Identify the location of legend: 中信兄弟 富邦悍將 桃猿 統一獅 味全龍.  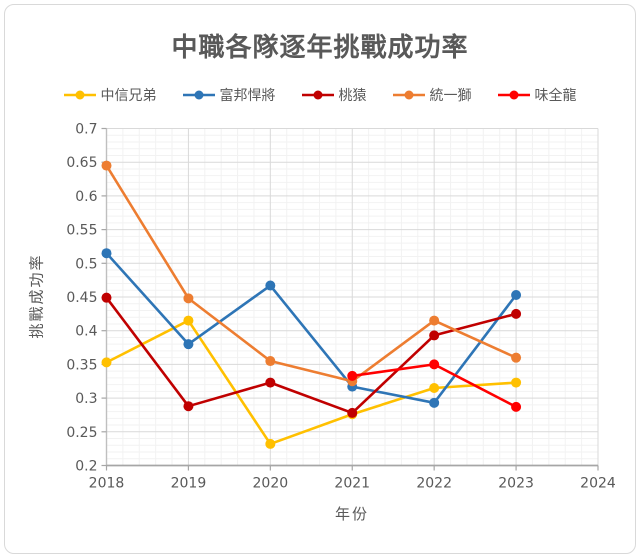
(320, 95).